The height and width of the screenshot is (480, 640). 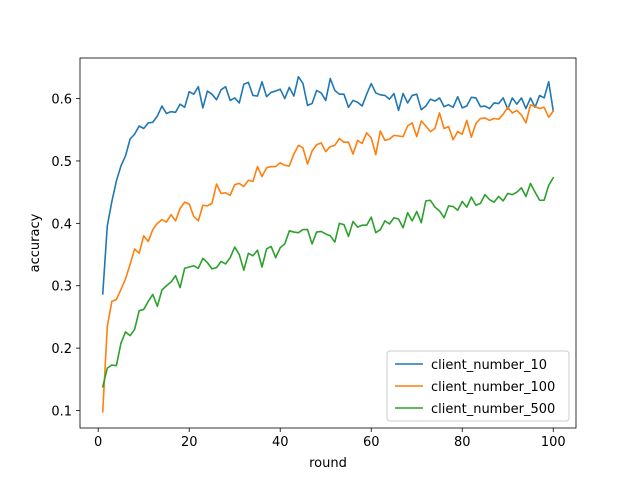 I want to click on x-axis-label: round, so click(x=328, y=463).